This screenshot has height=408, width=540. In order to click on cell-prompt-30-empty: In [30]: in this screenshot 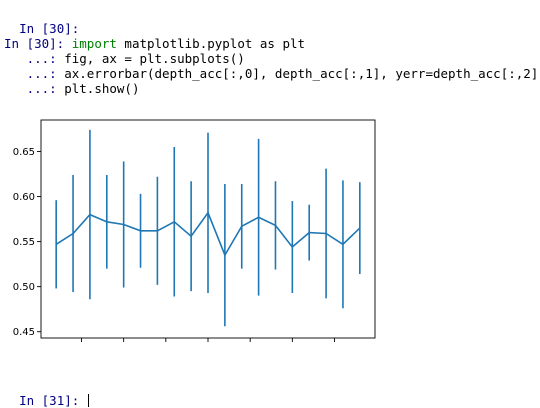, I will do `click(41, 21)`.